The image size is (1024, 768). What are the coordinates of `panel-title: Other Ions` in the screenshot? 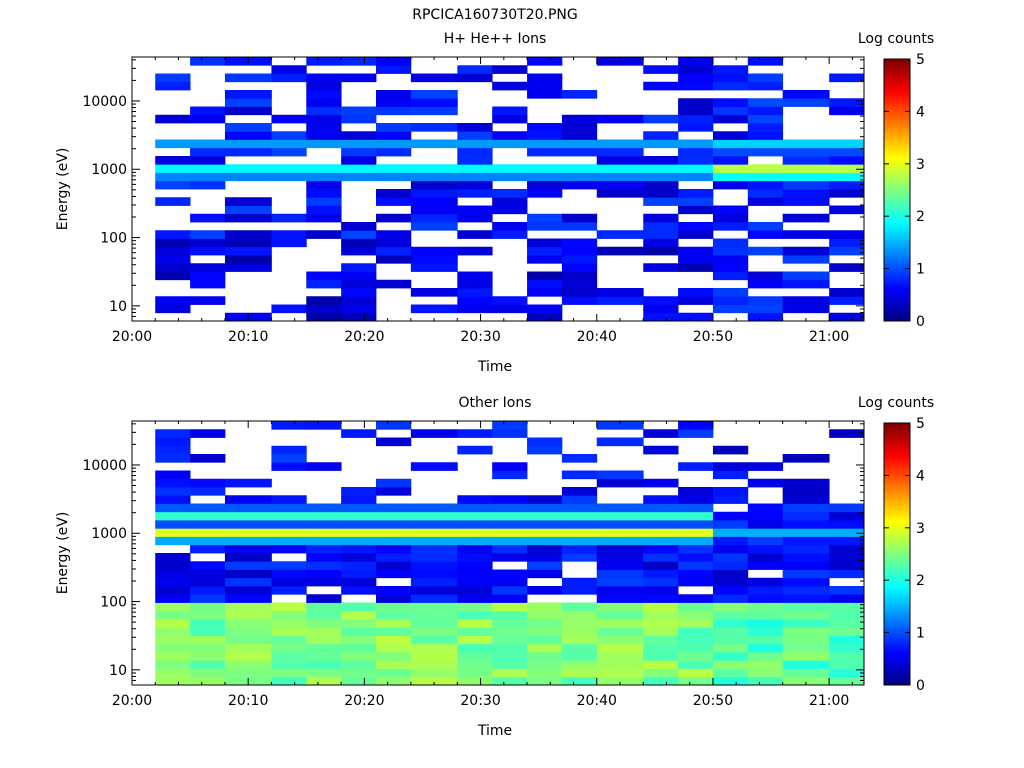 It's located at (494, 403).